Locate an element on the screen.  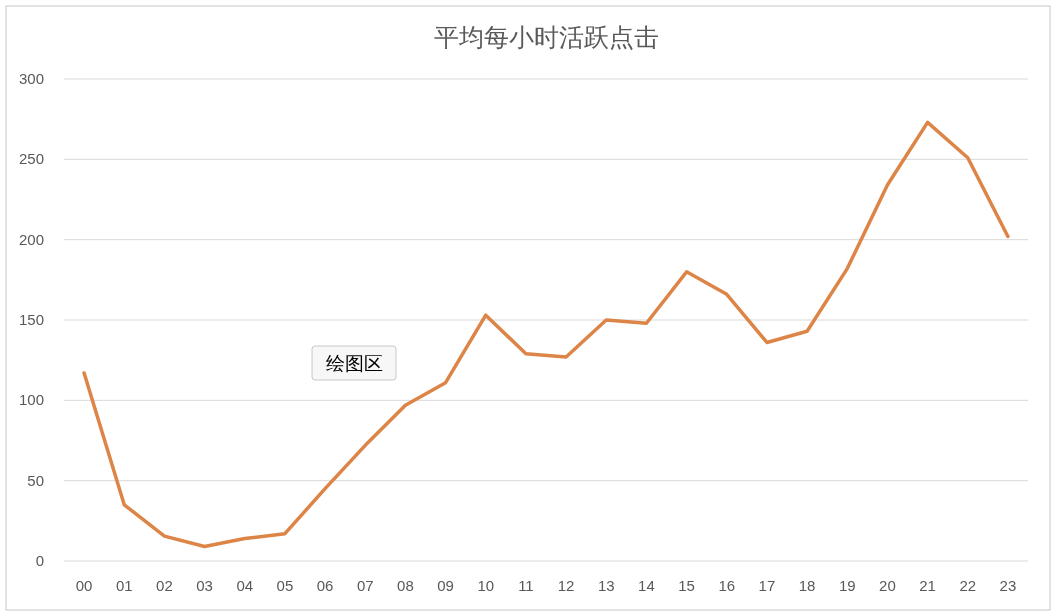
y-tick-label: 300 is located at coordinates (31, 78).